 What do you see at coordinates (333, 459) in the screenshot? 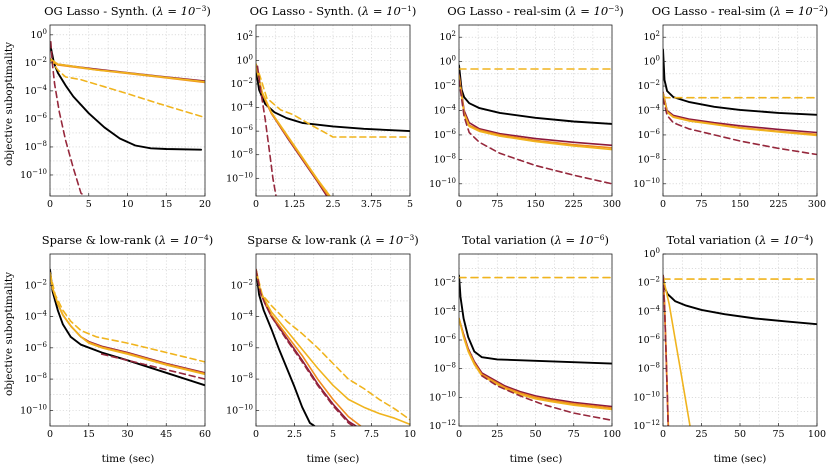
I see `x-axis-label-2: time (sec)` at bounding box center [333, 459].